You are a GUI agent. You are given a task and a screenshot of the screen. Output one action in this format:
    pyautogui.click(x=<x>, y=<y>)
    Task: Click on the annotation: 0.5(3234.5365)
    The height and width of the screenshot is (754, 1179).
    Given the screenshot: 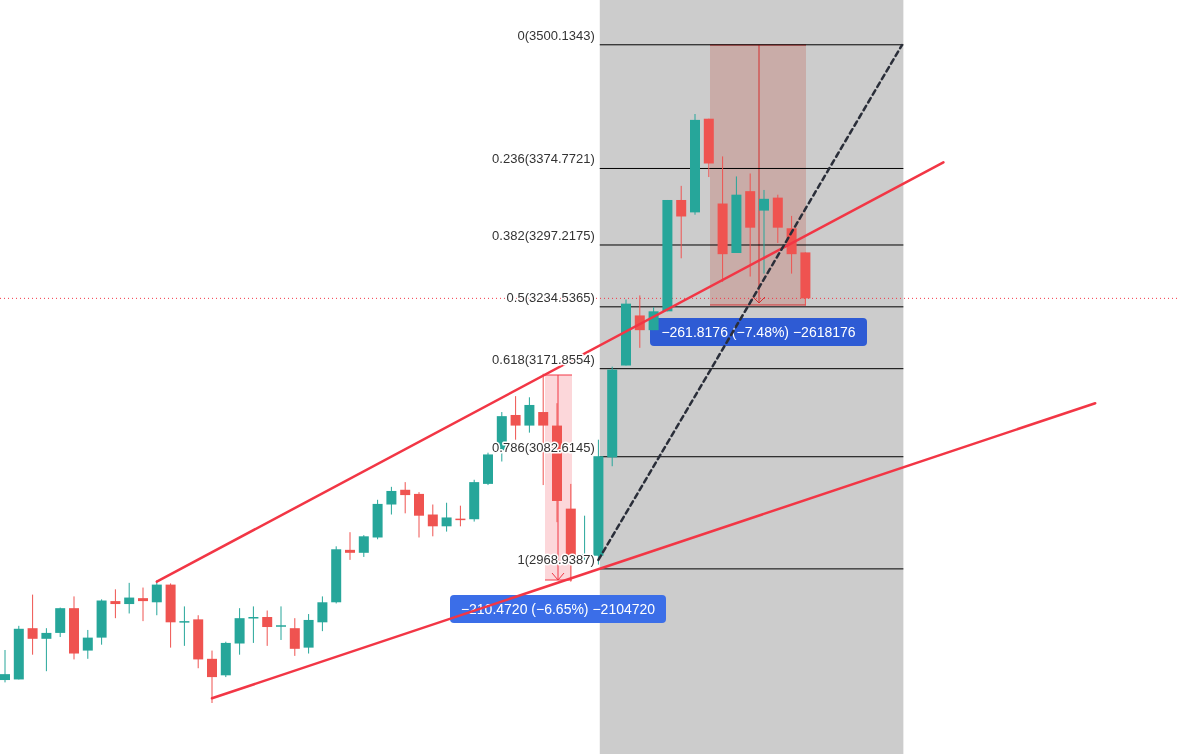 What is the action you would take?
    pyautogui.click(x=550, y=297)
    